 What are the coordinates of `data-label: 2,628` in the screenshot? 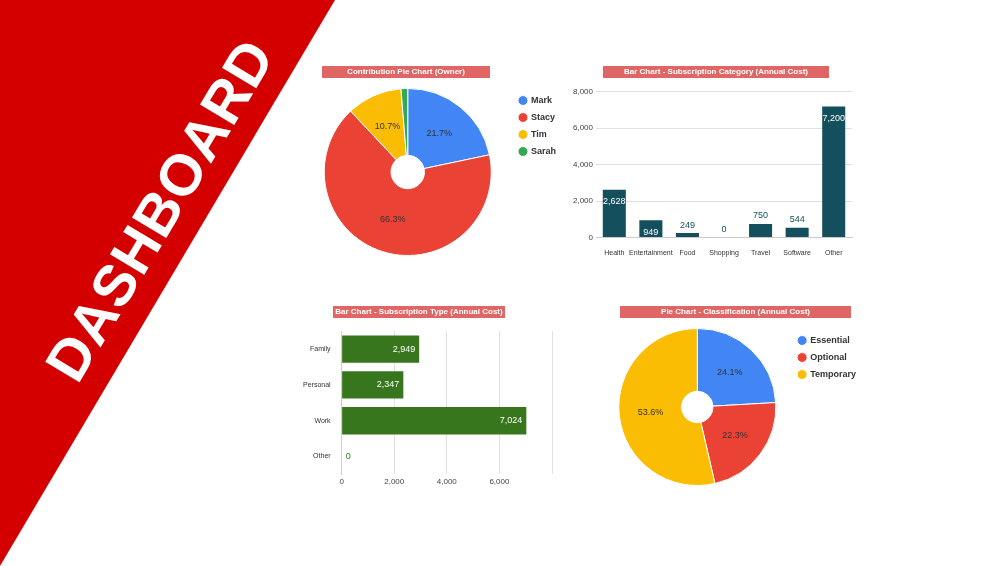 It's located at (614, 201).